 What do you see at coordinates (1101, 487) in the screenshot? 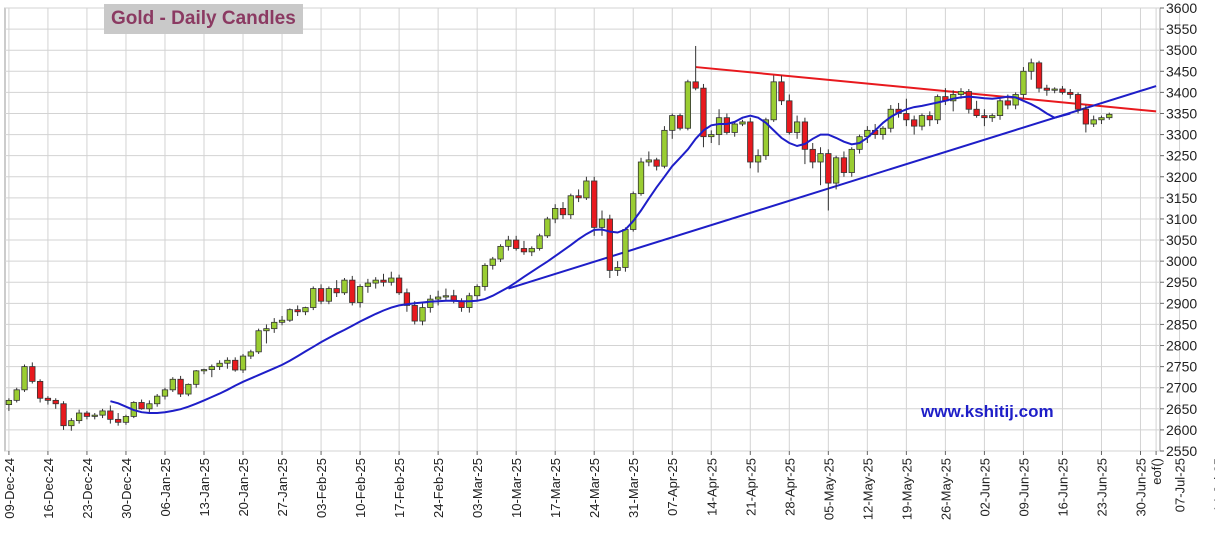
I see `x-tick-label: 23-Jun-25` at bounding box center [1101, 487].